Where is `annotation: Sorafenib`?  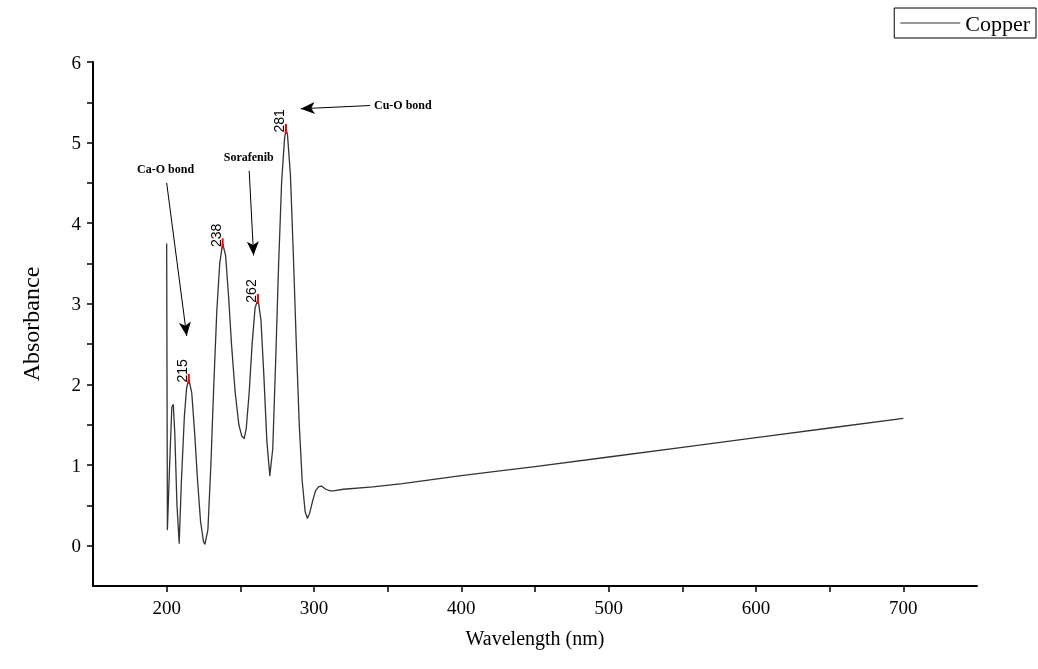
annotation: Sorafenib is located at coordinates (249, 156).